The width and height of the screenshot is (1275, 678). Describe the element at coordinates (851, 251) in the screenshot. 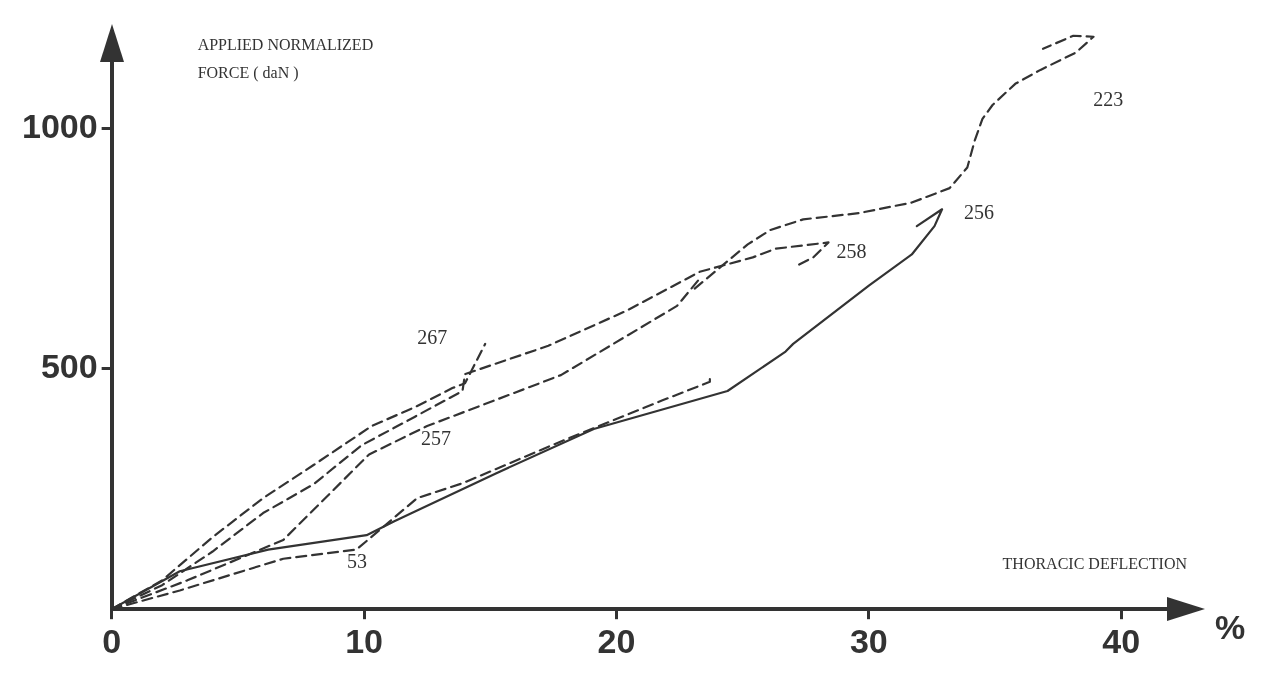

I see `series-label: 258` at that location.